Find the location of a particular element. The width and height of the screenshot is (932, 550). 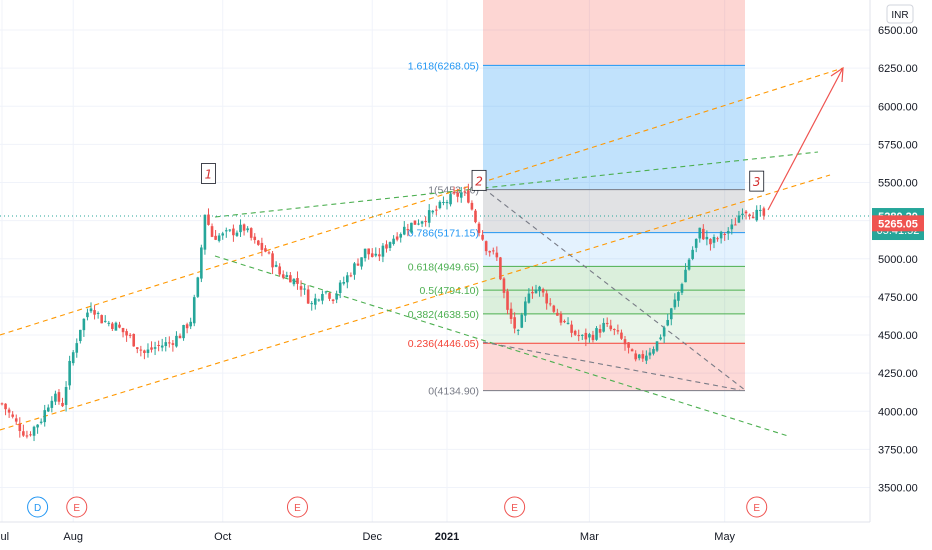

currency-label: INR is located at coordinates (900, 14).